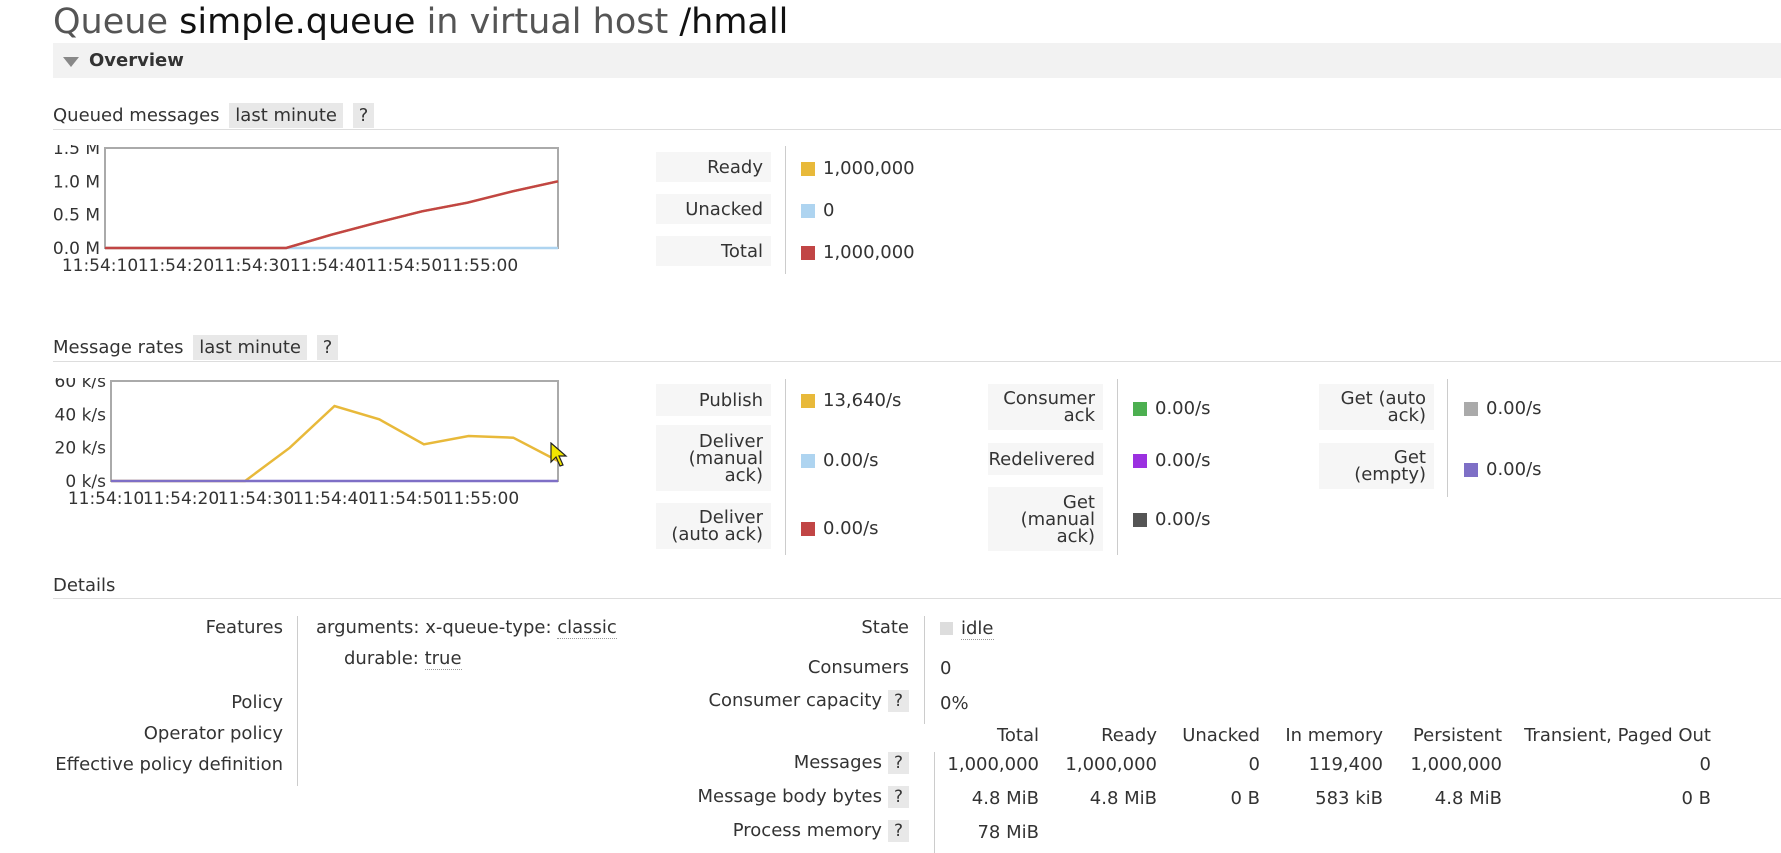 This screenshot has width=1781, height=853. Describe the element at coordinates (1129, 735) in the screenshot. I see `col-header-ready: Ready` at that location.